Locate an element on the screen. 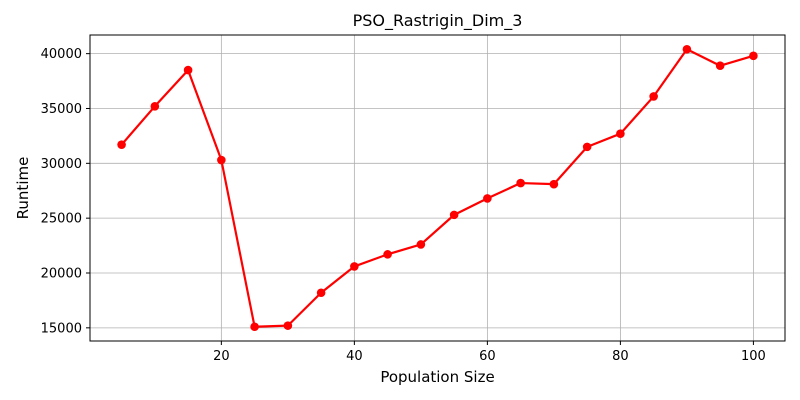 This screenshot has width=800, height=400. x-tick-label: 20 is located at coordinates (221, 356).